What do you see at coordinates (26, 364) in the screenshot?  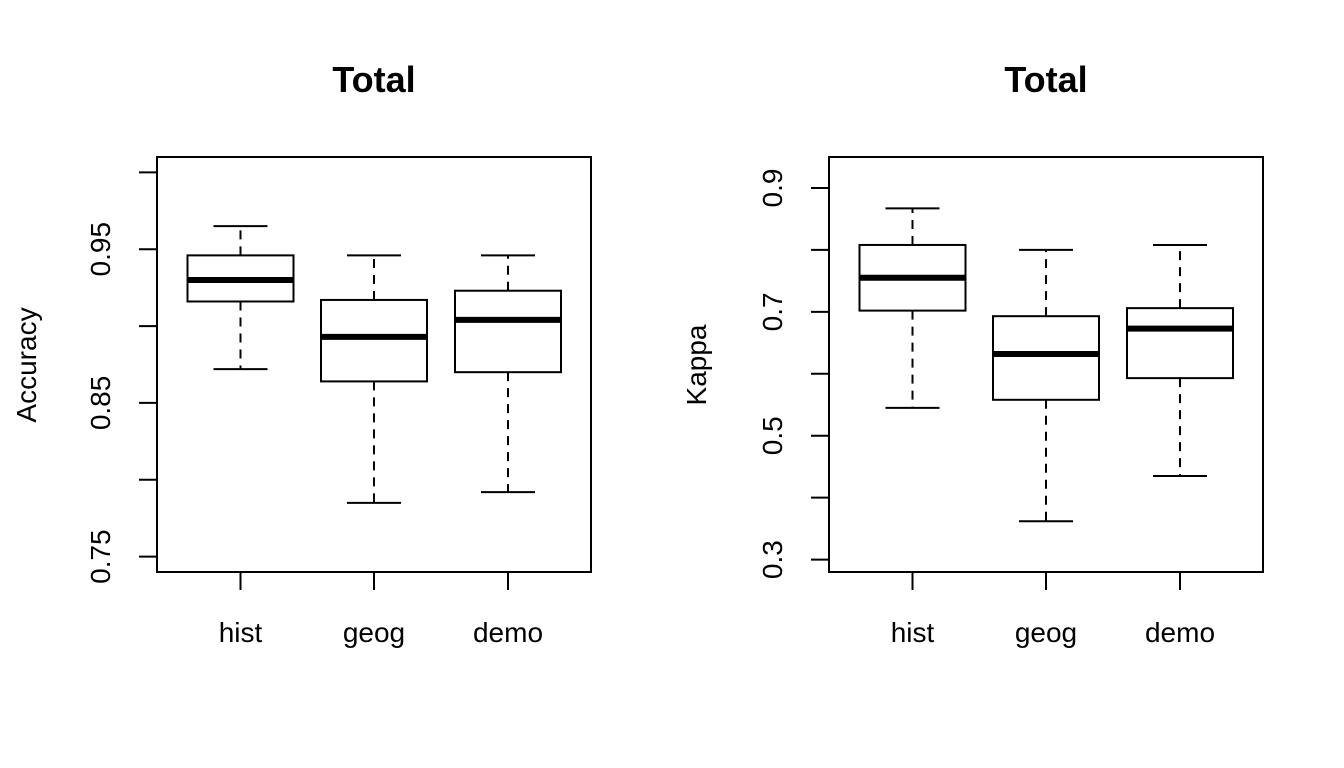 I see `y-axis-label: Accuracy` at bounding box center [26, 364].